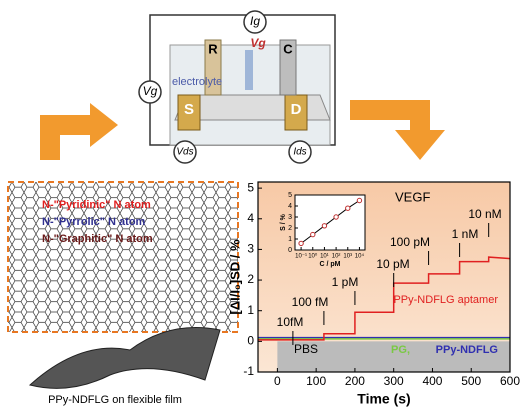  What do you see at coordinates (383, 399) in the screenshot?
I see `x-axis-label: Time (s)` at bounding box center [383, 399].